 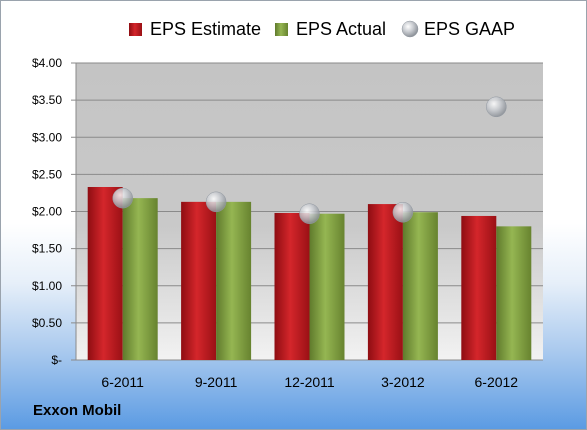 I want to click on legend-label: EPS Actual, so click(x=341, y=29).